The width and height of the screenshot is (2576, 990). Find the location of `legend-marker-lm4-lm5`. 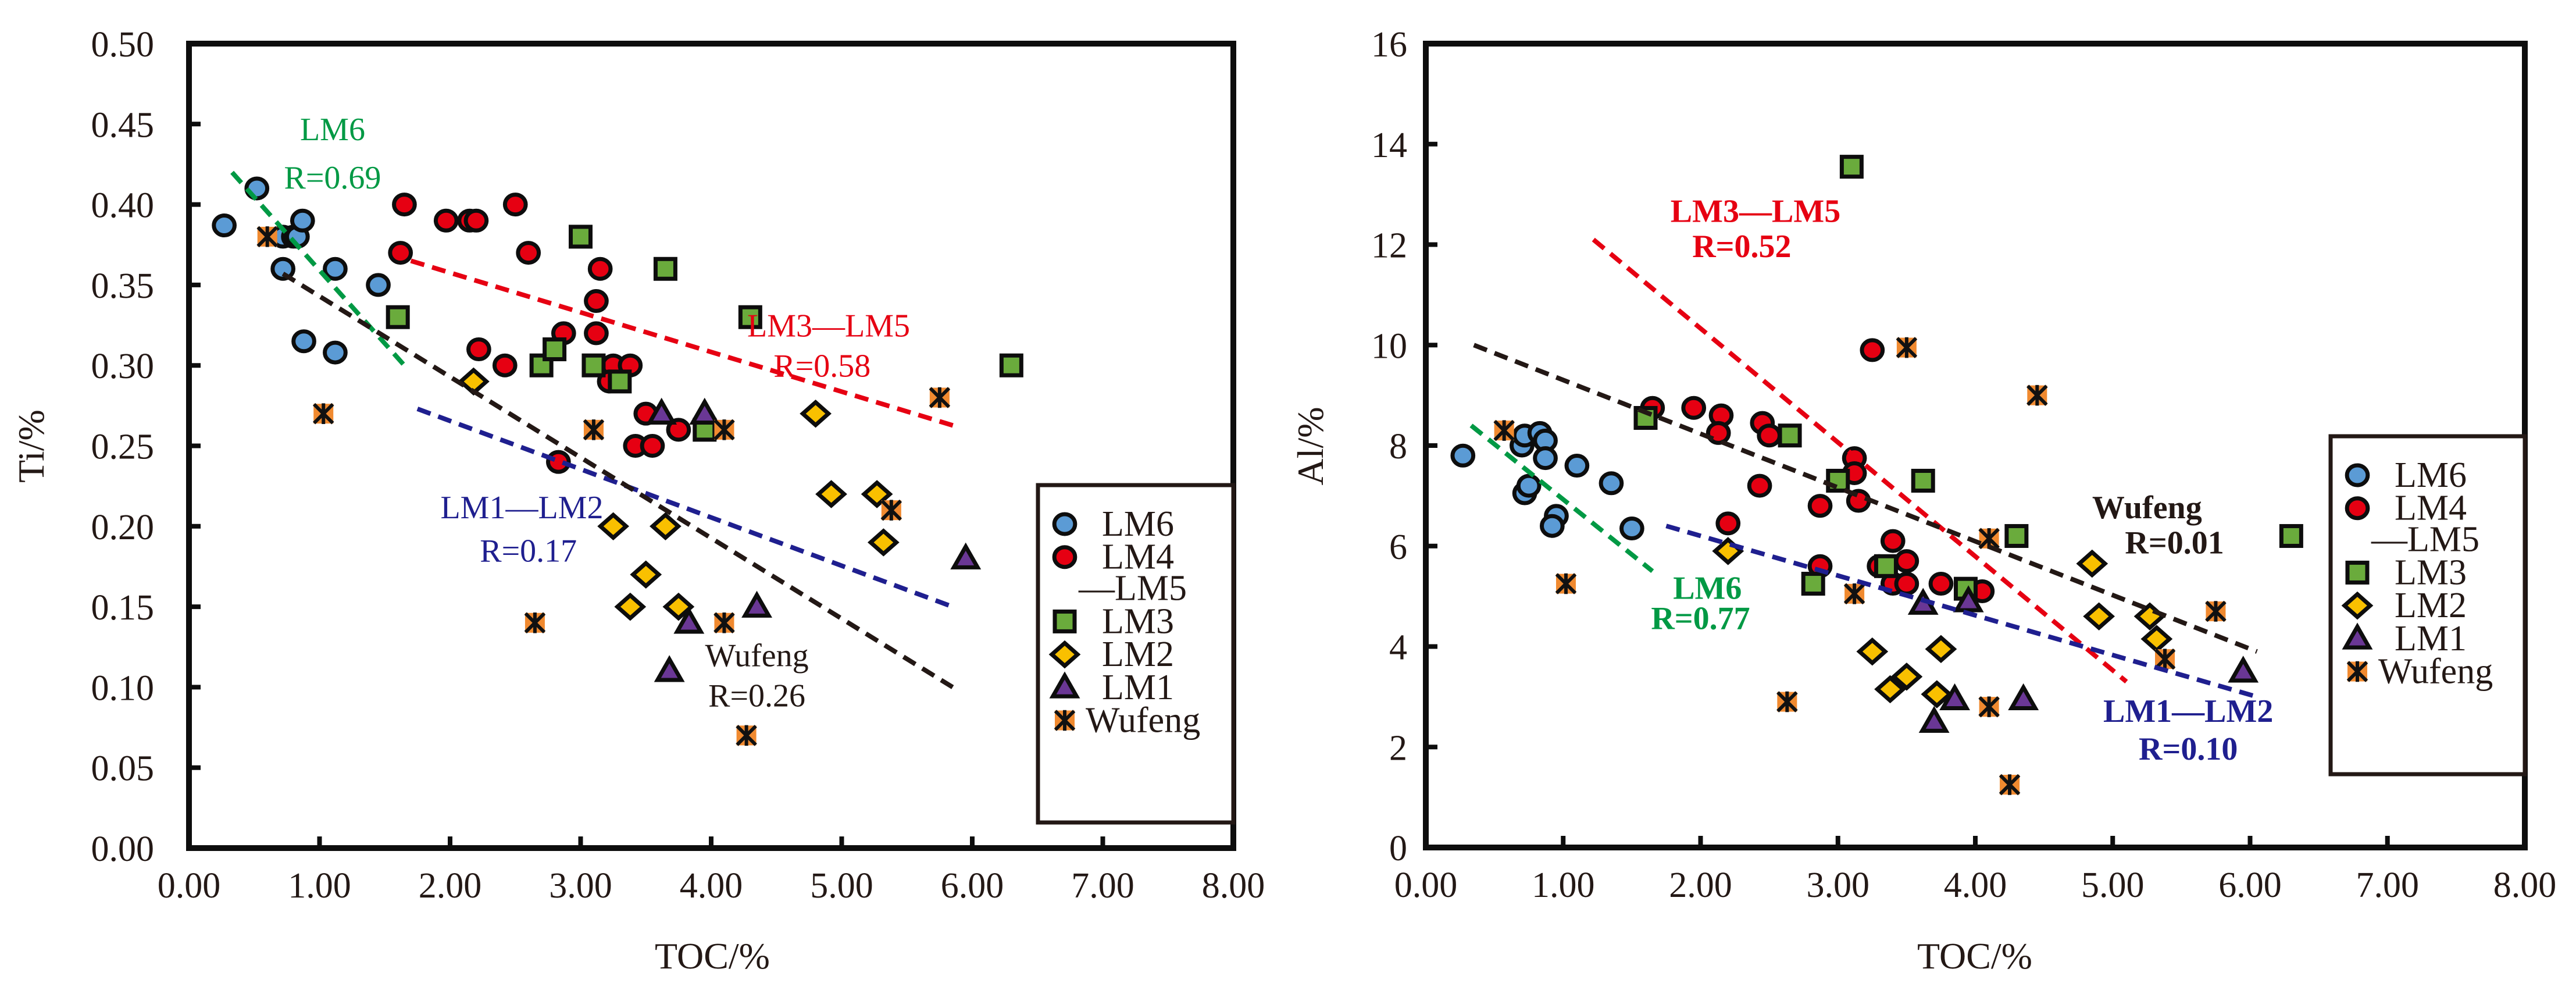

legend-marker-lm4-lm5 is located at coordinates (2358, 508).